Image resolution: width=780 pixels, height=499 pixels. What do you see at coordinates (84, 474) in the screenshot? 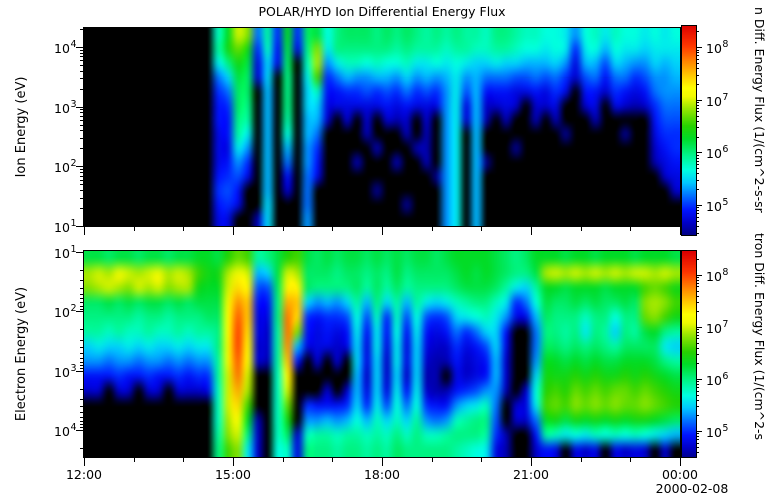
I see `x-tick-label: 12:00` at bounding box center [84, 474].